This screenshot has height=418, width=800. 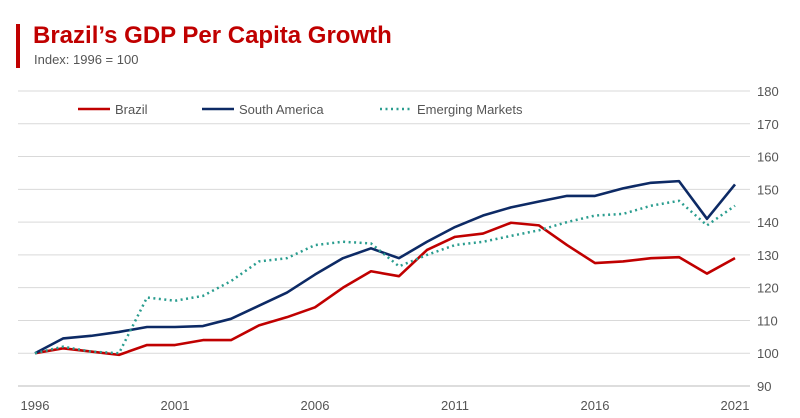 I want to click on legend-label: South America, so click(x=281, y=109).